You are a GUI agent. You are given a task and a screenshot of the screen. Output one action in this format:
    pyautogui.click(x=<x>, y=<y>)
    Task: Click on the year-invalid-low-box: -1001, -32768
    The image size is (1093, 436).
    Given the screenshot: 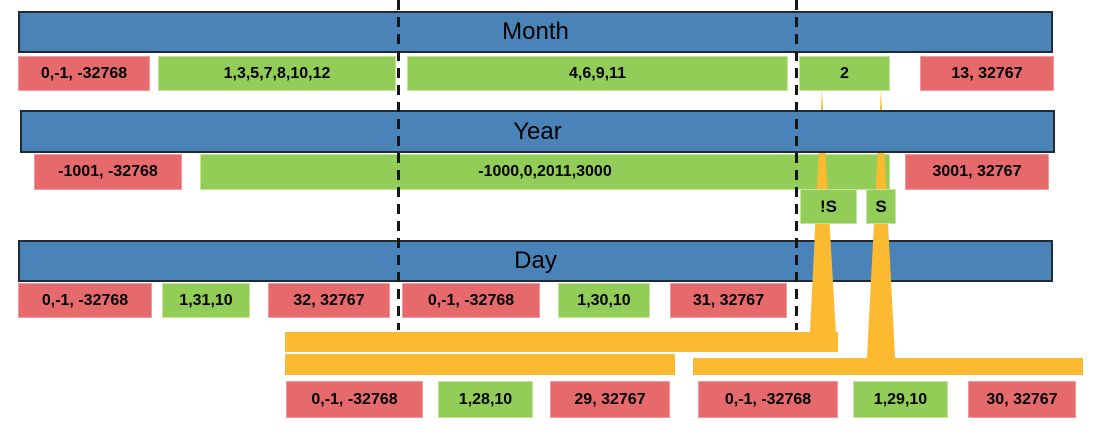 What is the action you would take?
    pyautogui.click(x=108, y=172)
    